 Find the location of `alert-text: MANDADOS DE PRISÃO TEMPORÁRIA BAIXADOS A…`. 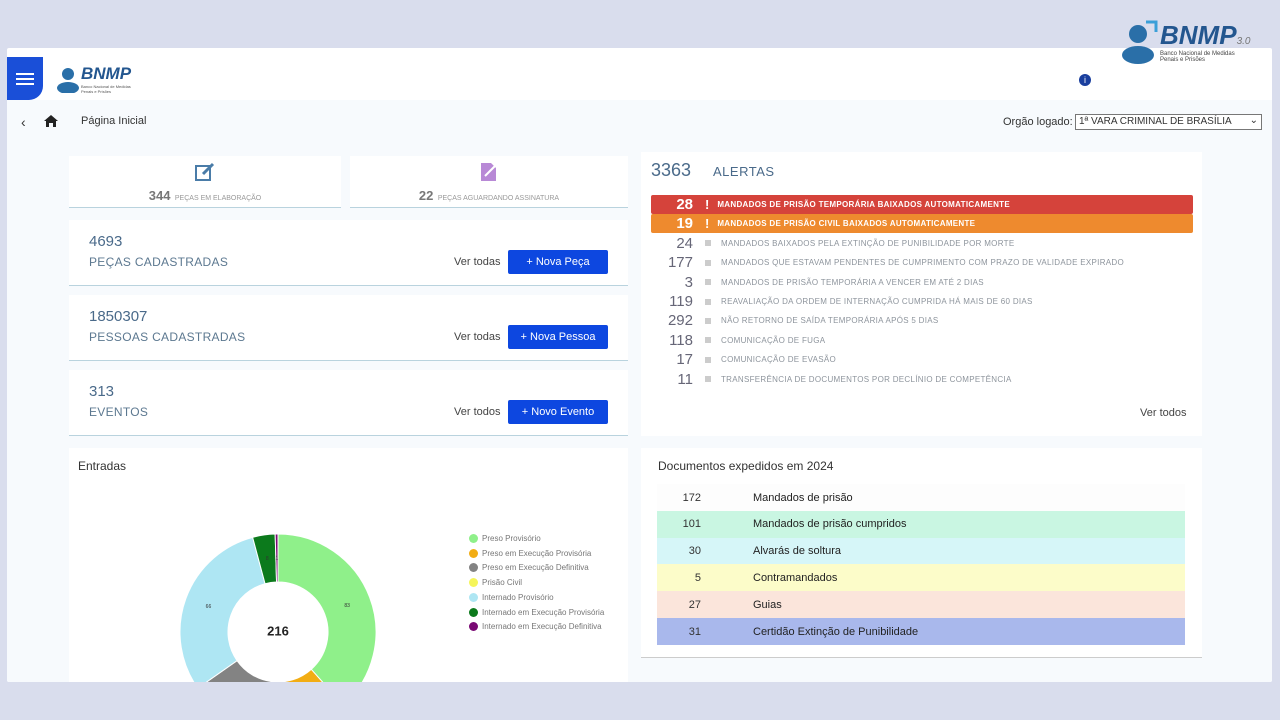

alert-text: MANDADOS DE PRISÃO TEMPORÁRIA BAIXADOS A… is located at coordinates (863, 204).